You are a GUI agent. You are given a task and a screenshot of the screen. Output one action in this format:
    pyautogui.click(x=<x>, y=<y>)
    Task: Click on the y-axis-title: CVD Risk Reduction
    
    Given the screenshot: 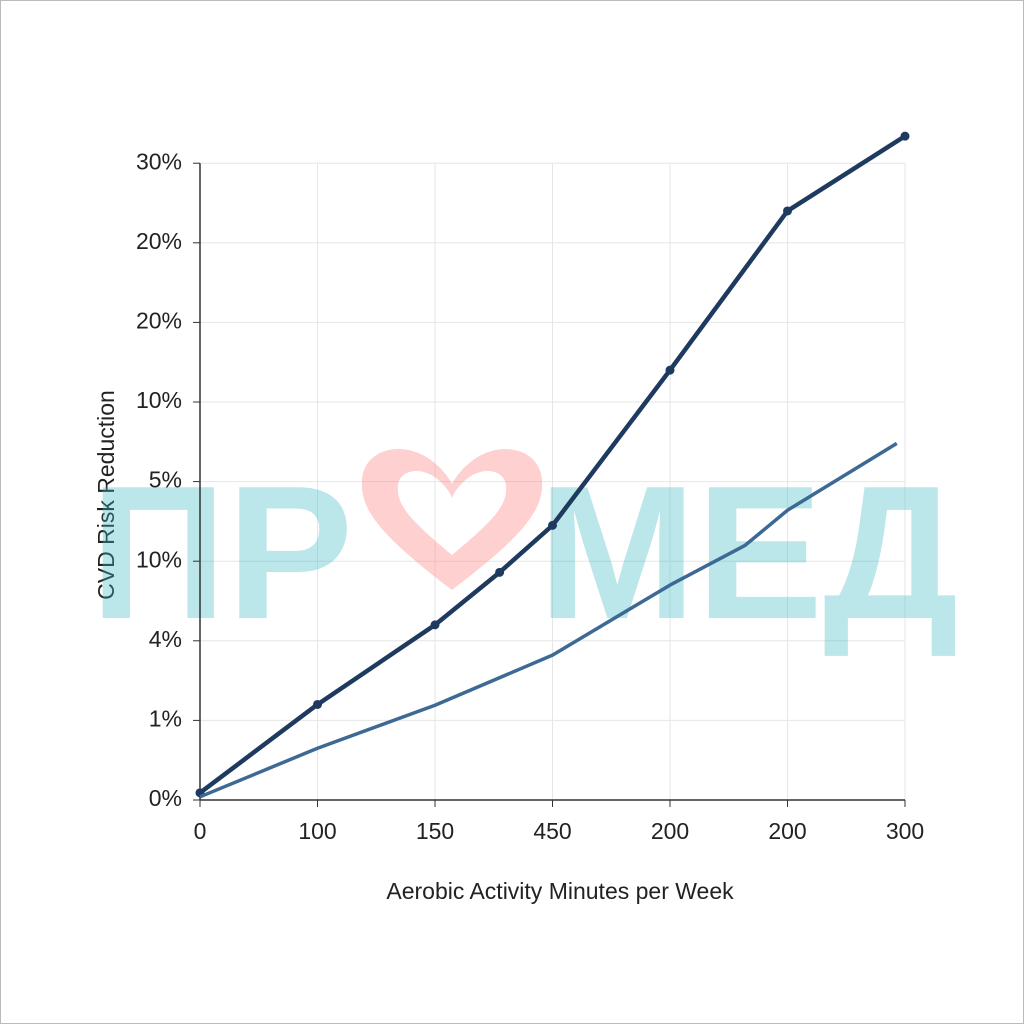 What is the action you would take?
    pyautogui.click(x=106, y=495)
    